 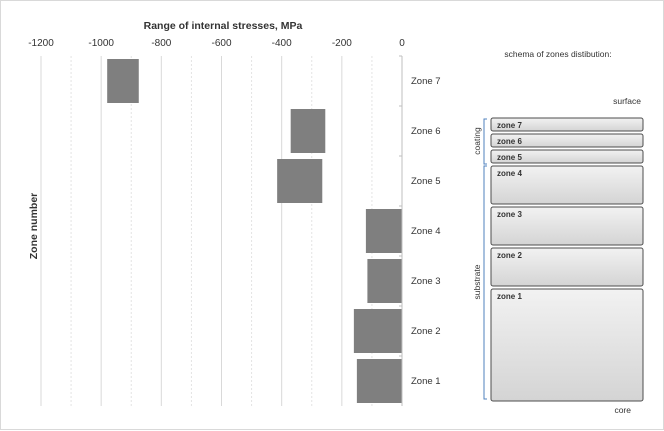 I want to click on schema-zone-label: zone 5, so click(x=509, y=157).